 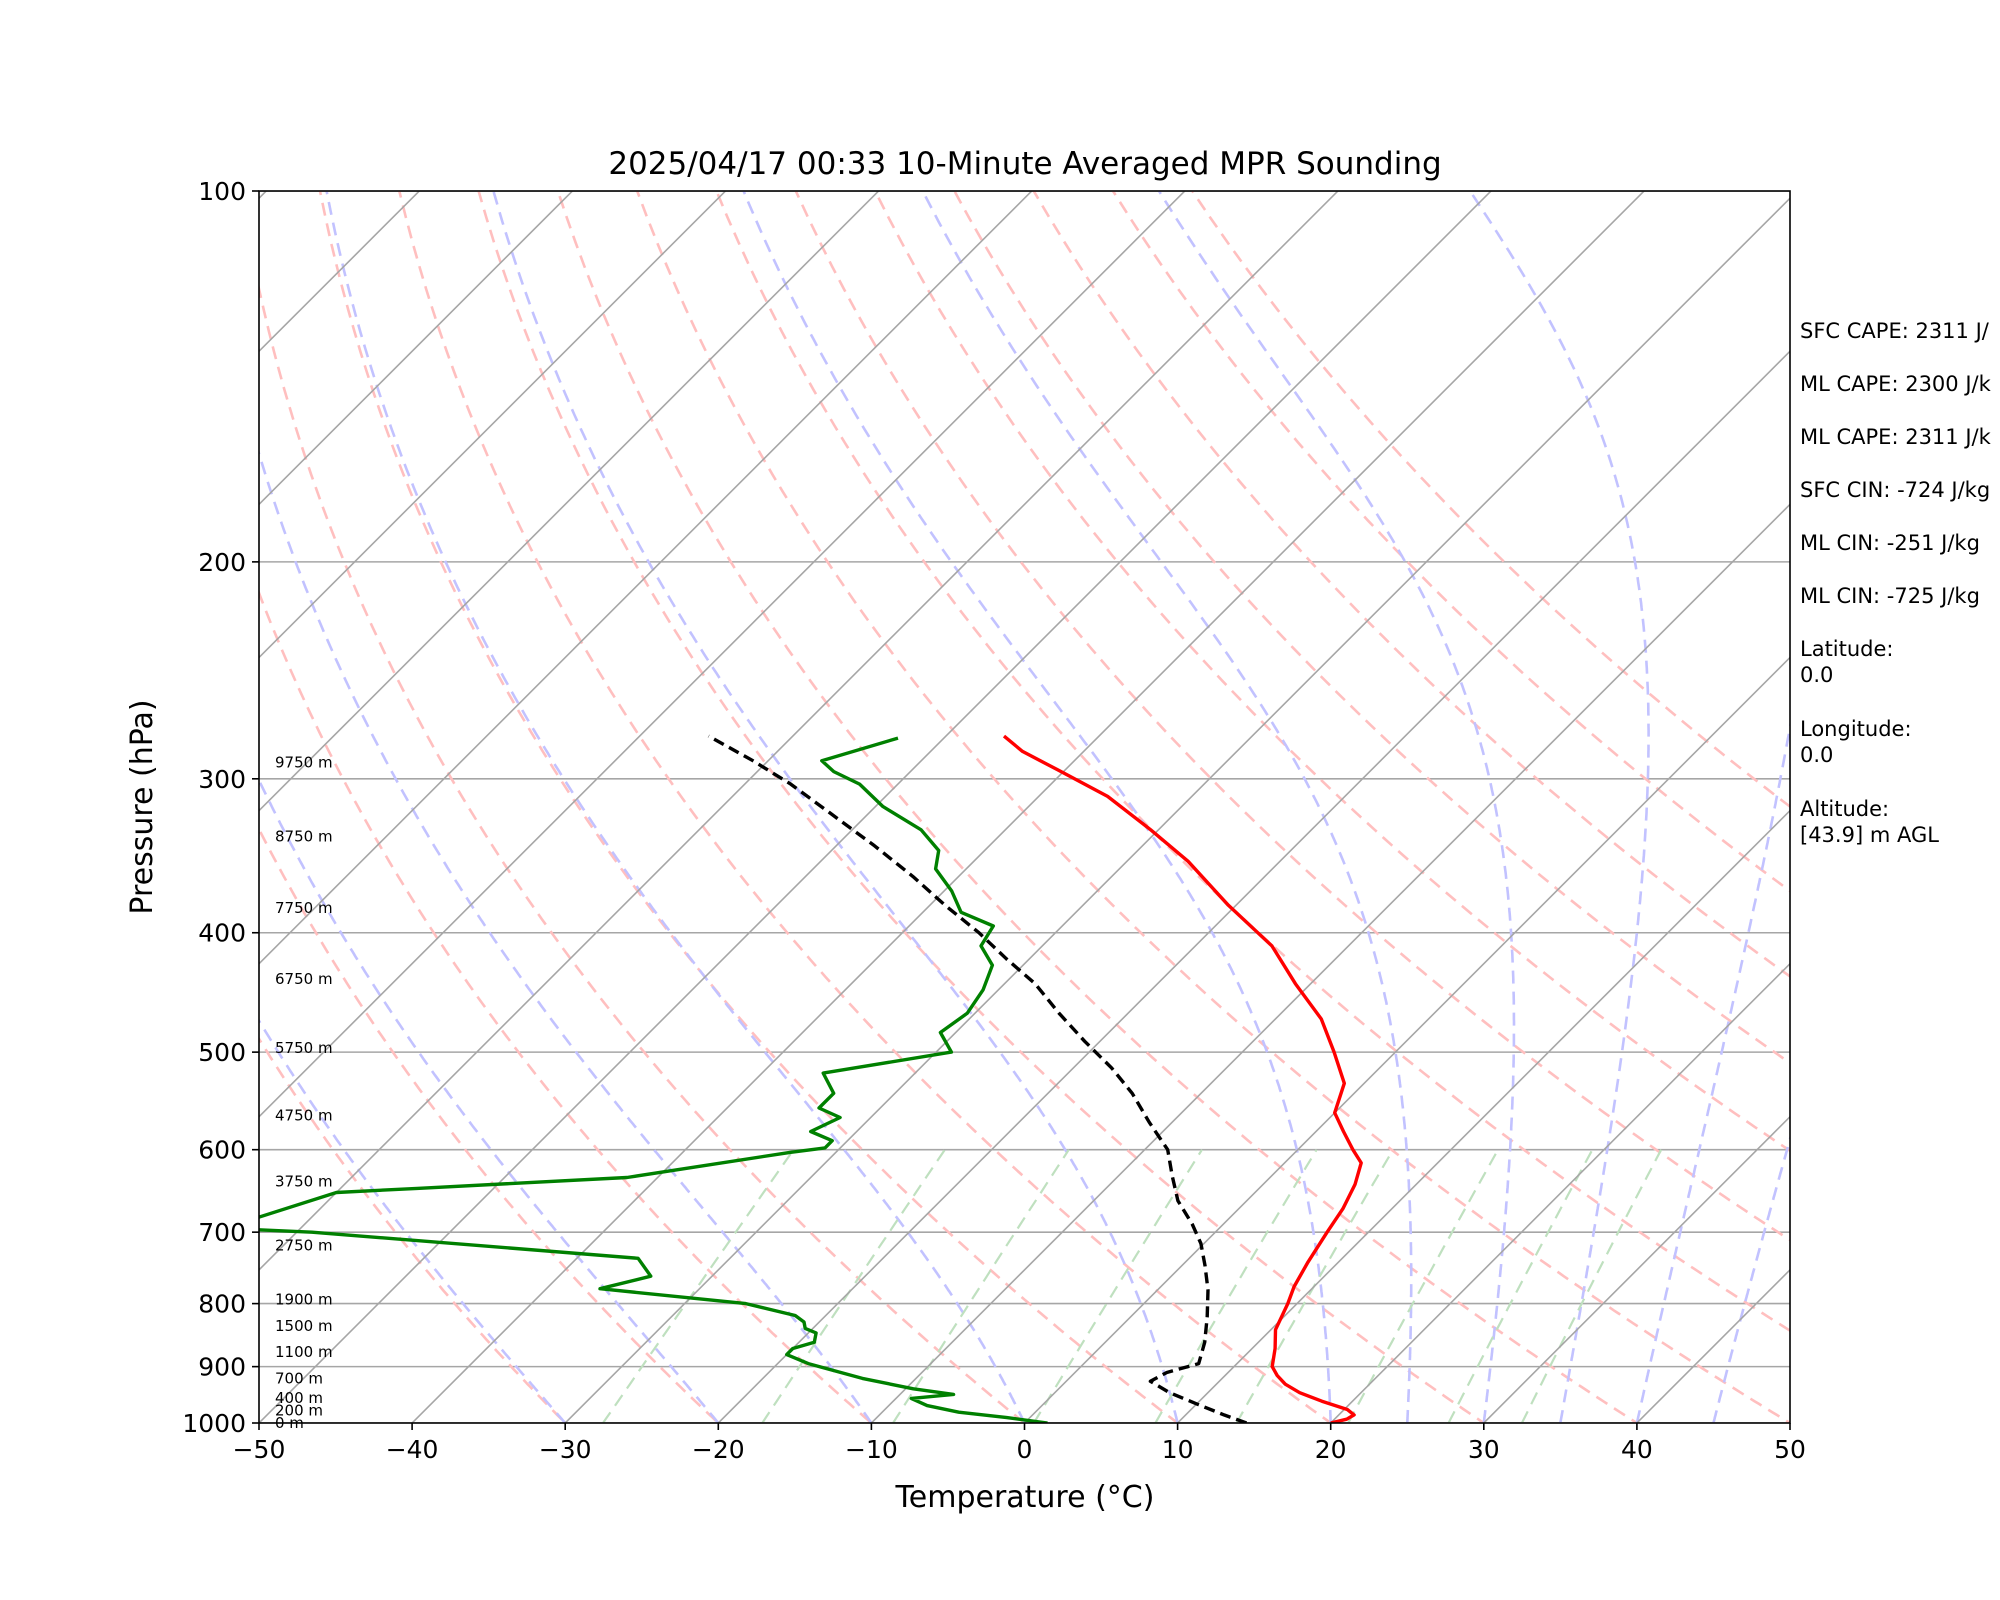 I want to click on y-tick-label: 1000, so click(x=214, y=1423).